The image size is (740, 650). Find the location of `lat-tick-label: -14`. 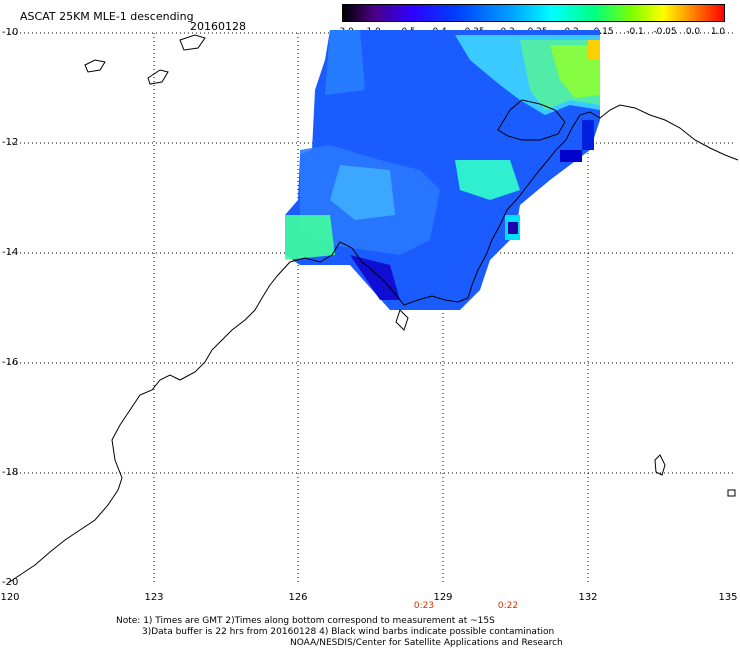

lat-tick-label: -14 is located at coordinates (10, 252).